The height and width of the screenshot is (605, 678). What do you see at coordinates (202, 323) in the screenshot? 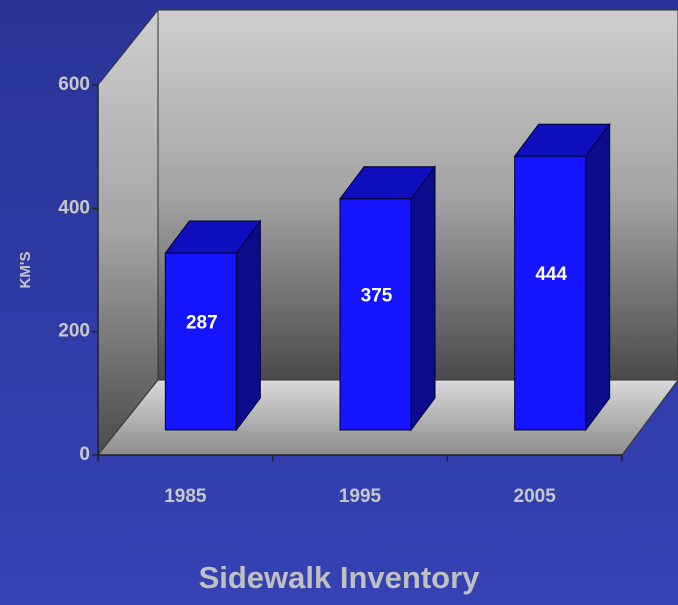
I see `value-label: 287` at bounding box center [202, 323].